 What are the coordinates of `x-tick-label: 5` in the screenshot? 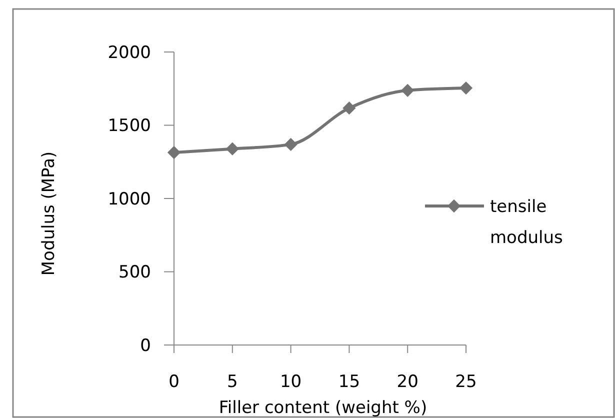 It's located at (232, 382).